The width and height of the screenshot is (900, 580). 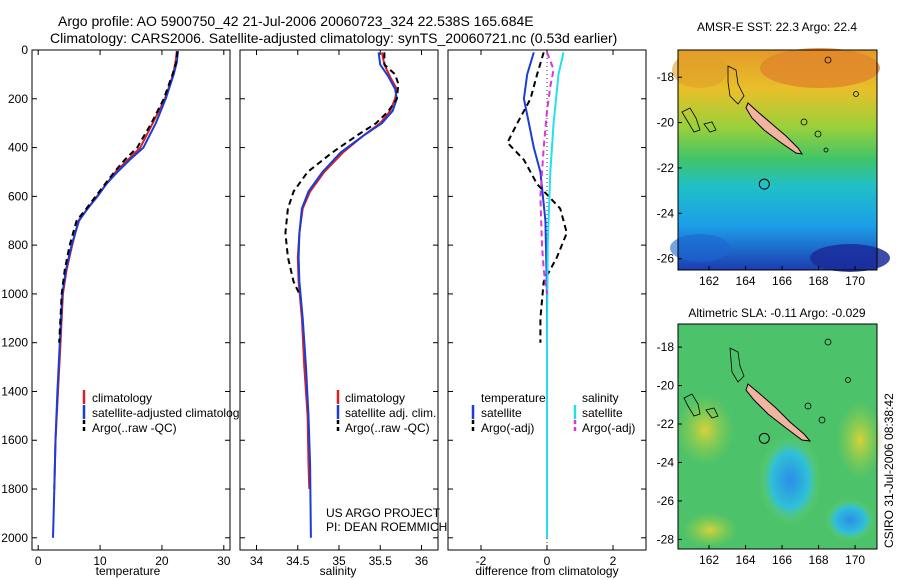 What do you see at coordinates (481, 561) in the screenshot?
I see `x-tick-label: -2` at bounding box center [481, 561].